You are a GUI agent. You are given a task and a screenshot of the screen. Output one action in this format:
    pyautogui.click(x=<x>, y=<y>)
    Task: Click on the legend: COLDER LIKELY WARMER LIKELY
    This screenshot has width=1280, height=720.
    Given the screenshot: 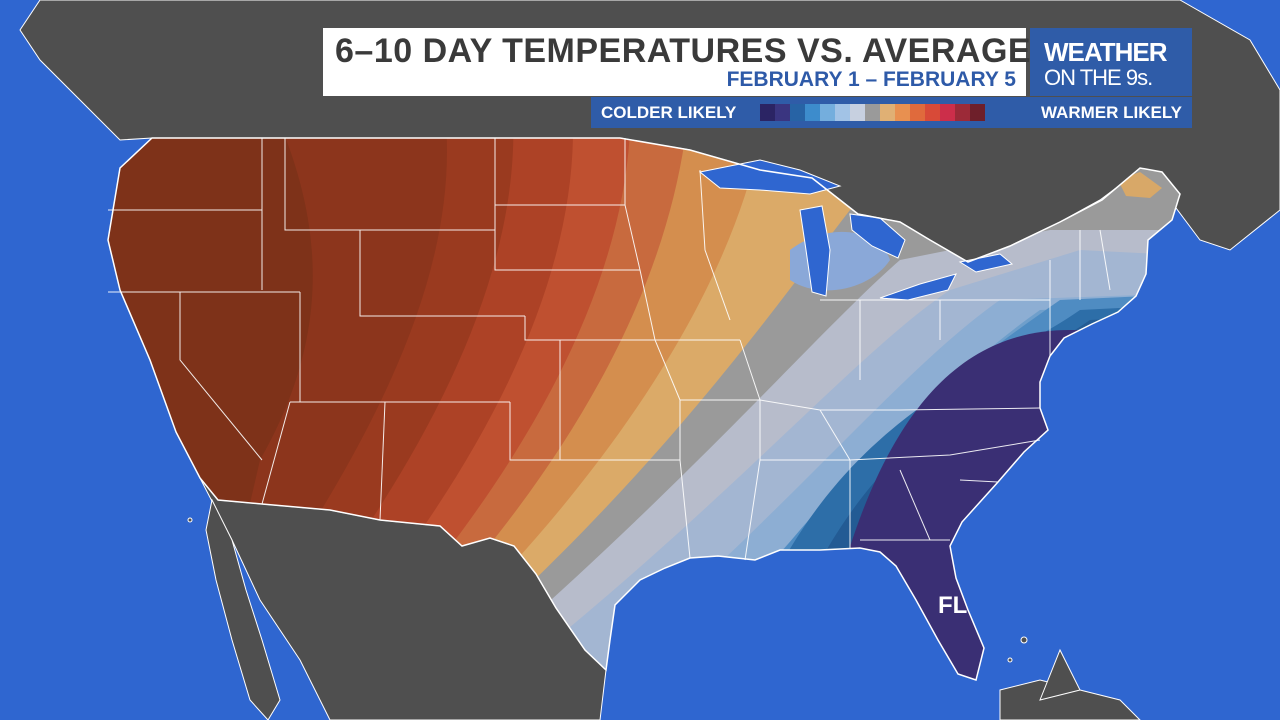 What is the action you would take?
    pyautogui.click(x=891, y=112)
    